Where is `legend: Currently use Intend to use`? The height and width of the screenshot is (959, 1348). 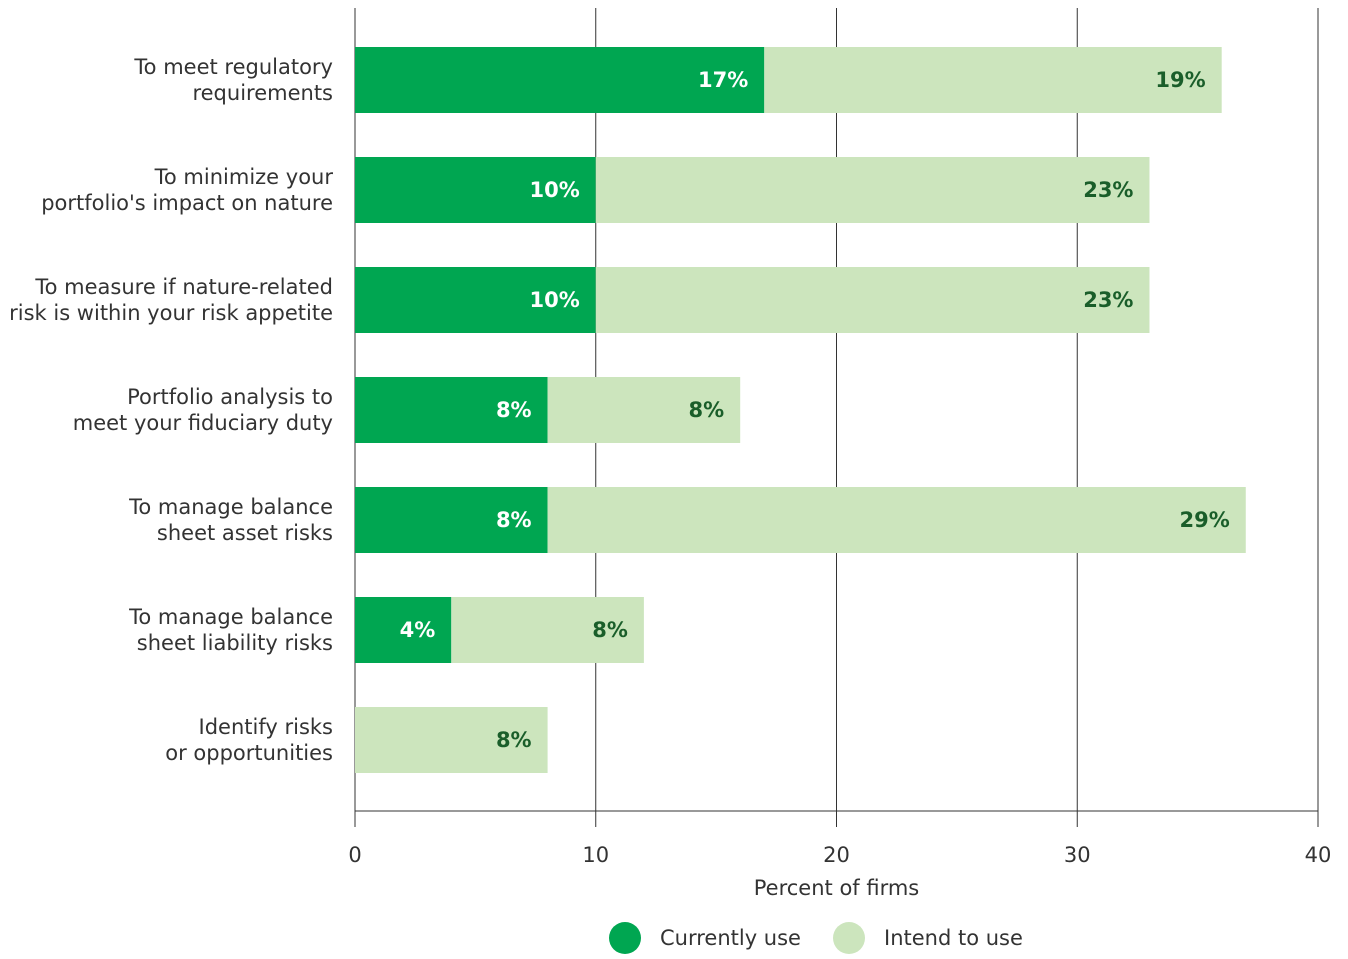 legend: Currently use Intend to use is located at coordinates (816, 938).